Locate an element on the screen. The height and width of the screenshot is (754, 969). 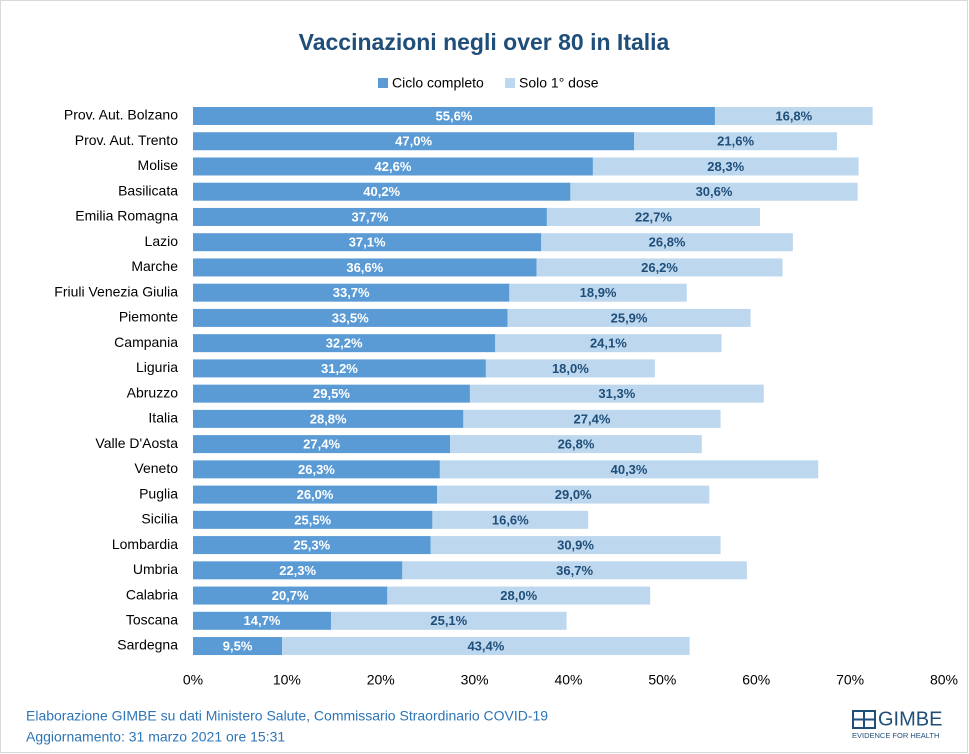
update-note: Aggiornamento: 31 marzo 2021 ore 15:31 is located at coordinates (155, 737).